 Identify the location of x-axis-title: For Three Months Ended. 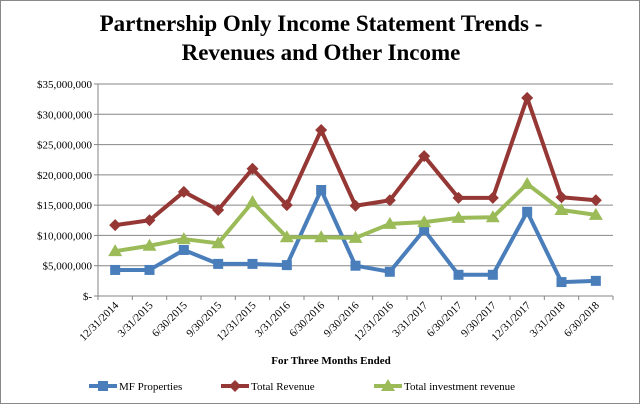
(331, 361).